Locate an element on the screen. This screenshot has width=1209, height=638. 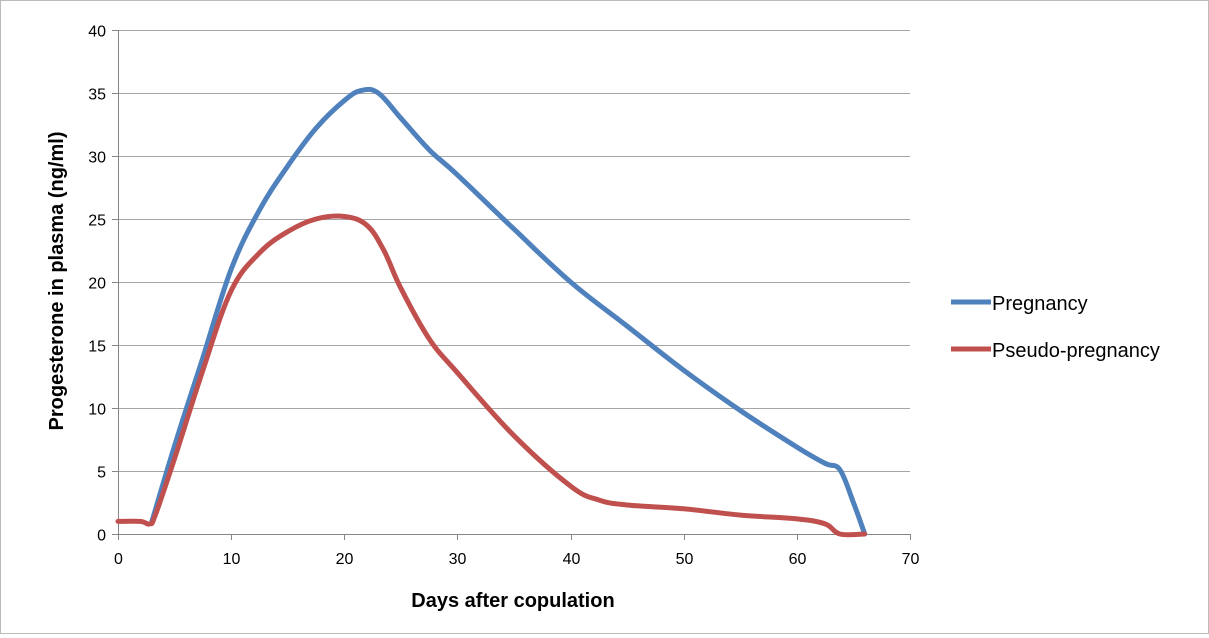
y-axis-title: Progesterone in plasma (ng/ml) is located at coordinates (57, 281).